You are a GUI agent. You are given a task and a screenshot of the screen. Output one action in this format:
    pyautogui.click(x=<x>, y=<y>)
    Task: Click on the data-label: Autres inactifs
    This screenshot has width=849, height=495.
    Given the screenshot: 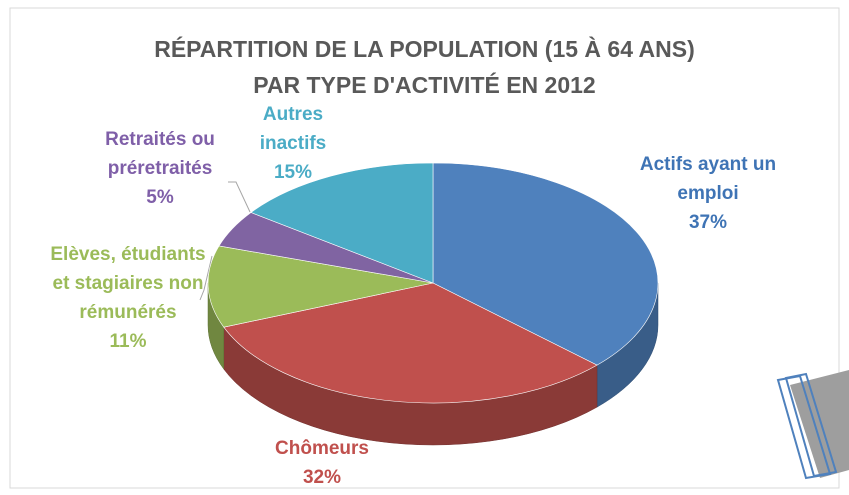 What is the action you would take?
    pyautogui.click(x=293, y=129)
    